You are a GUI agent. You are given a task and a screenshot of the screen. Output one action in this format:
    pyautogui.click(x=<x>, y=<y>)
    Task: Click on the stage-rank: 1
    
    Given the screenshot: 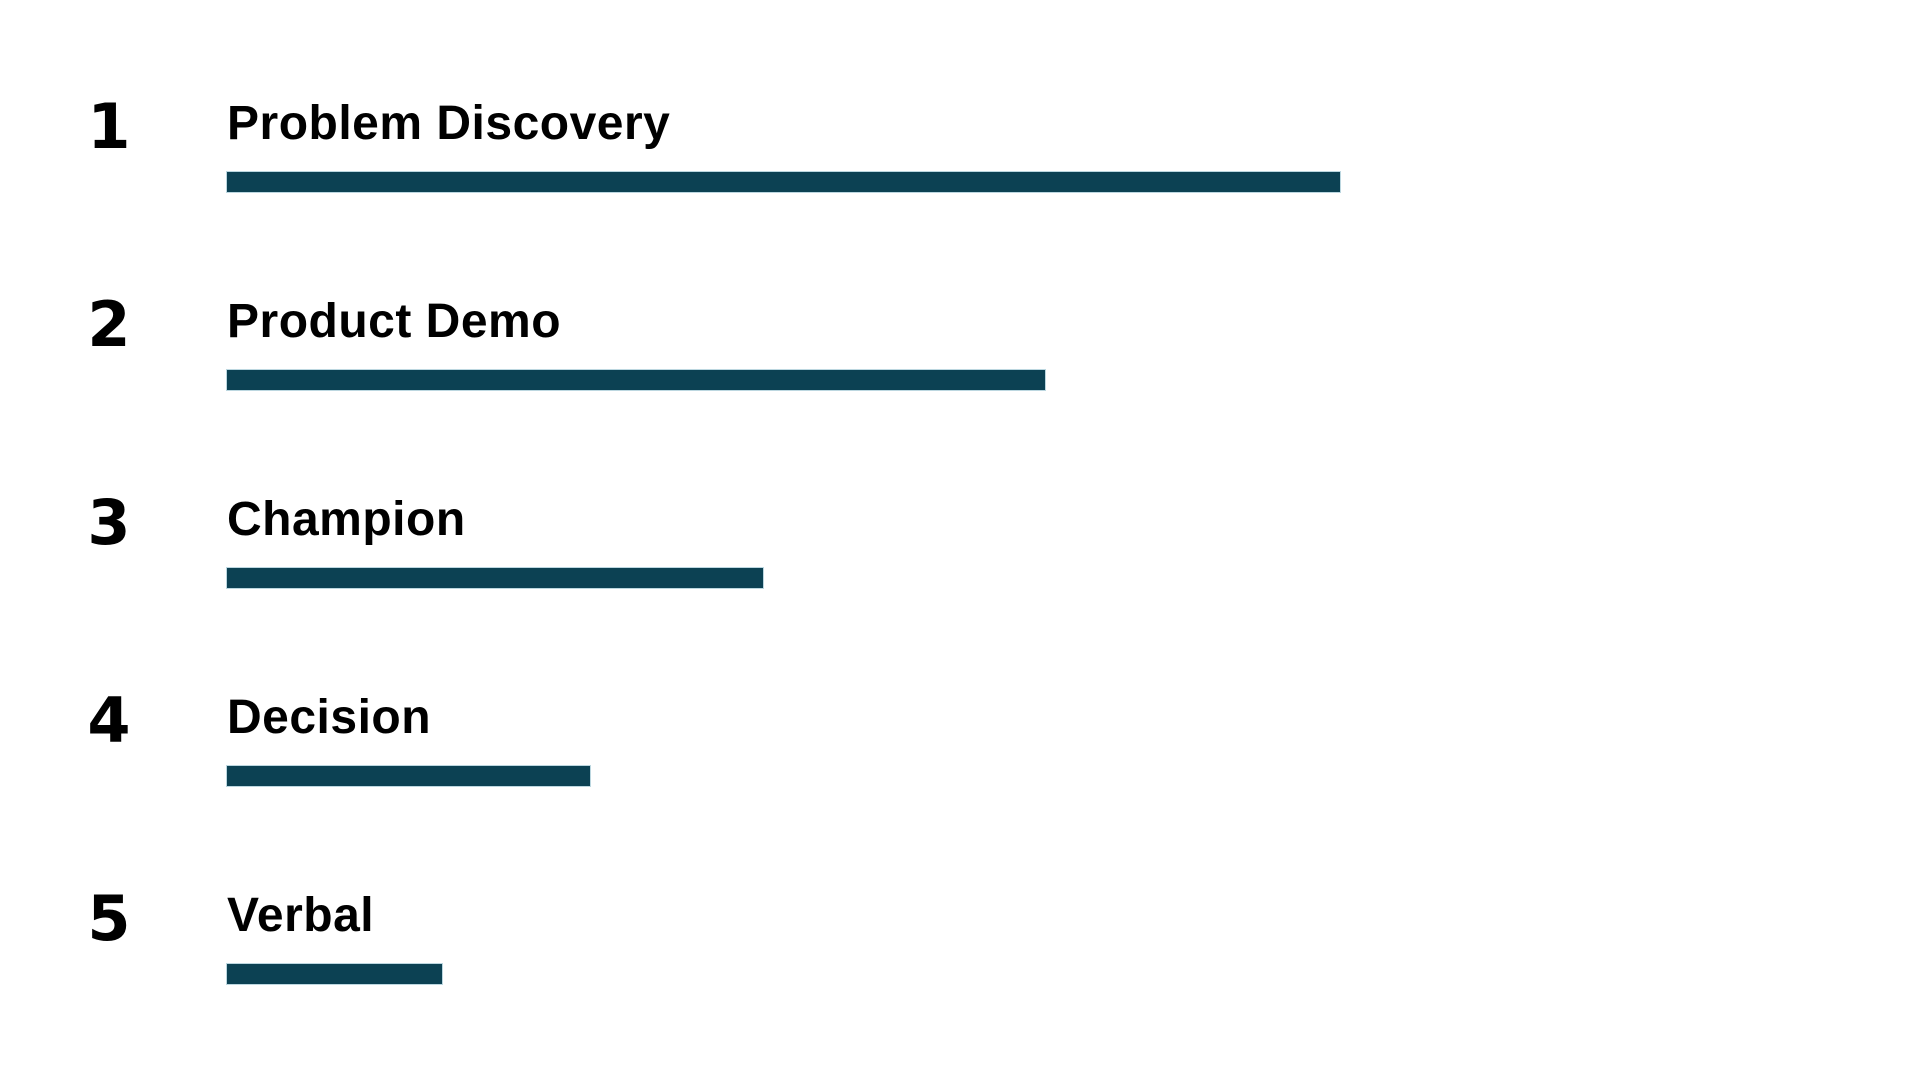 What is the action you would take?
    pyautogui.click(x=109, y=126)
    